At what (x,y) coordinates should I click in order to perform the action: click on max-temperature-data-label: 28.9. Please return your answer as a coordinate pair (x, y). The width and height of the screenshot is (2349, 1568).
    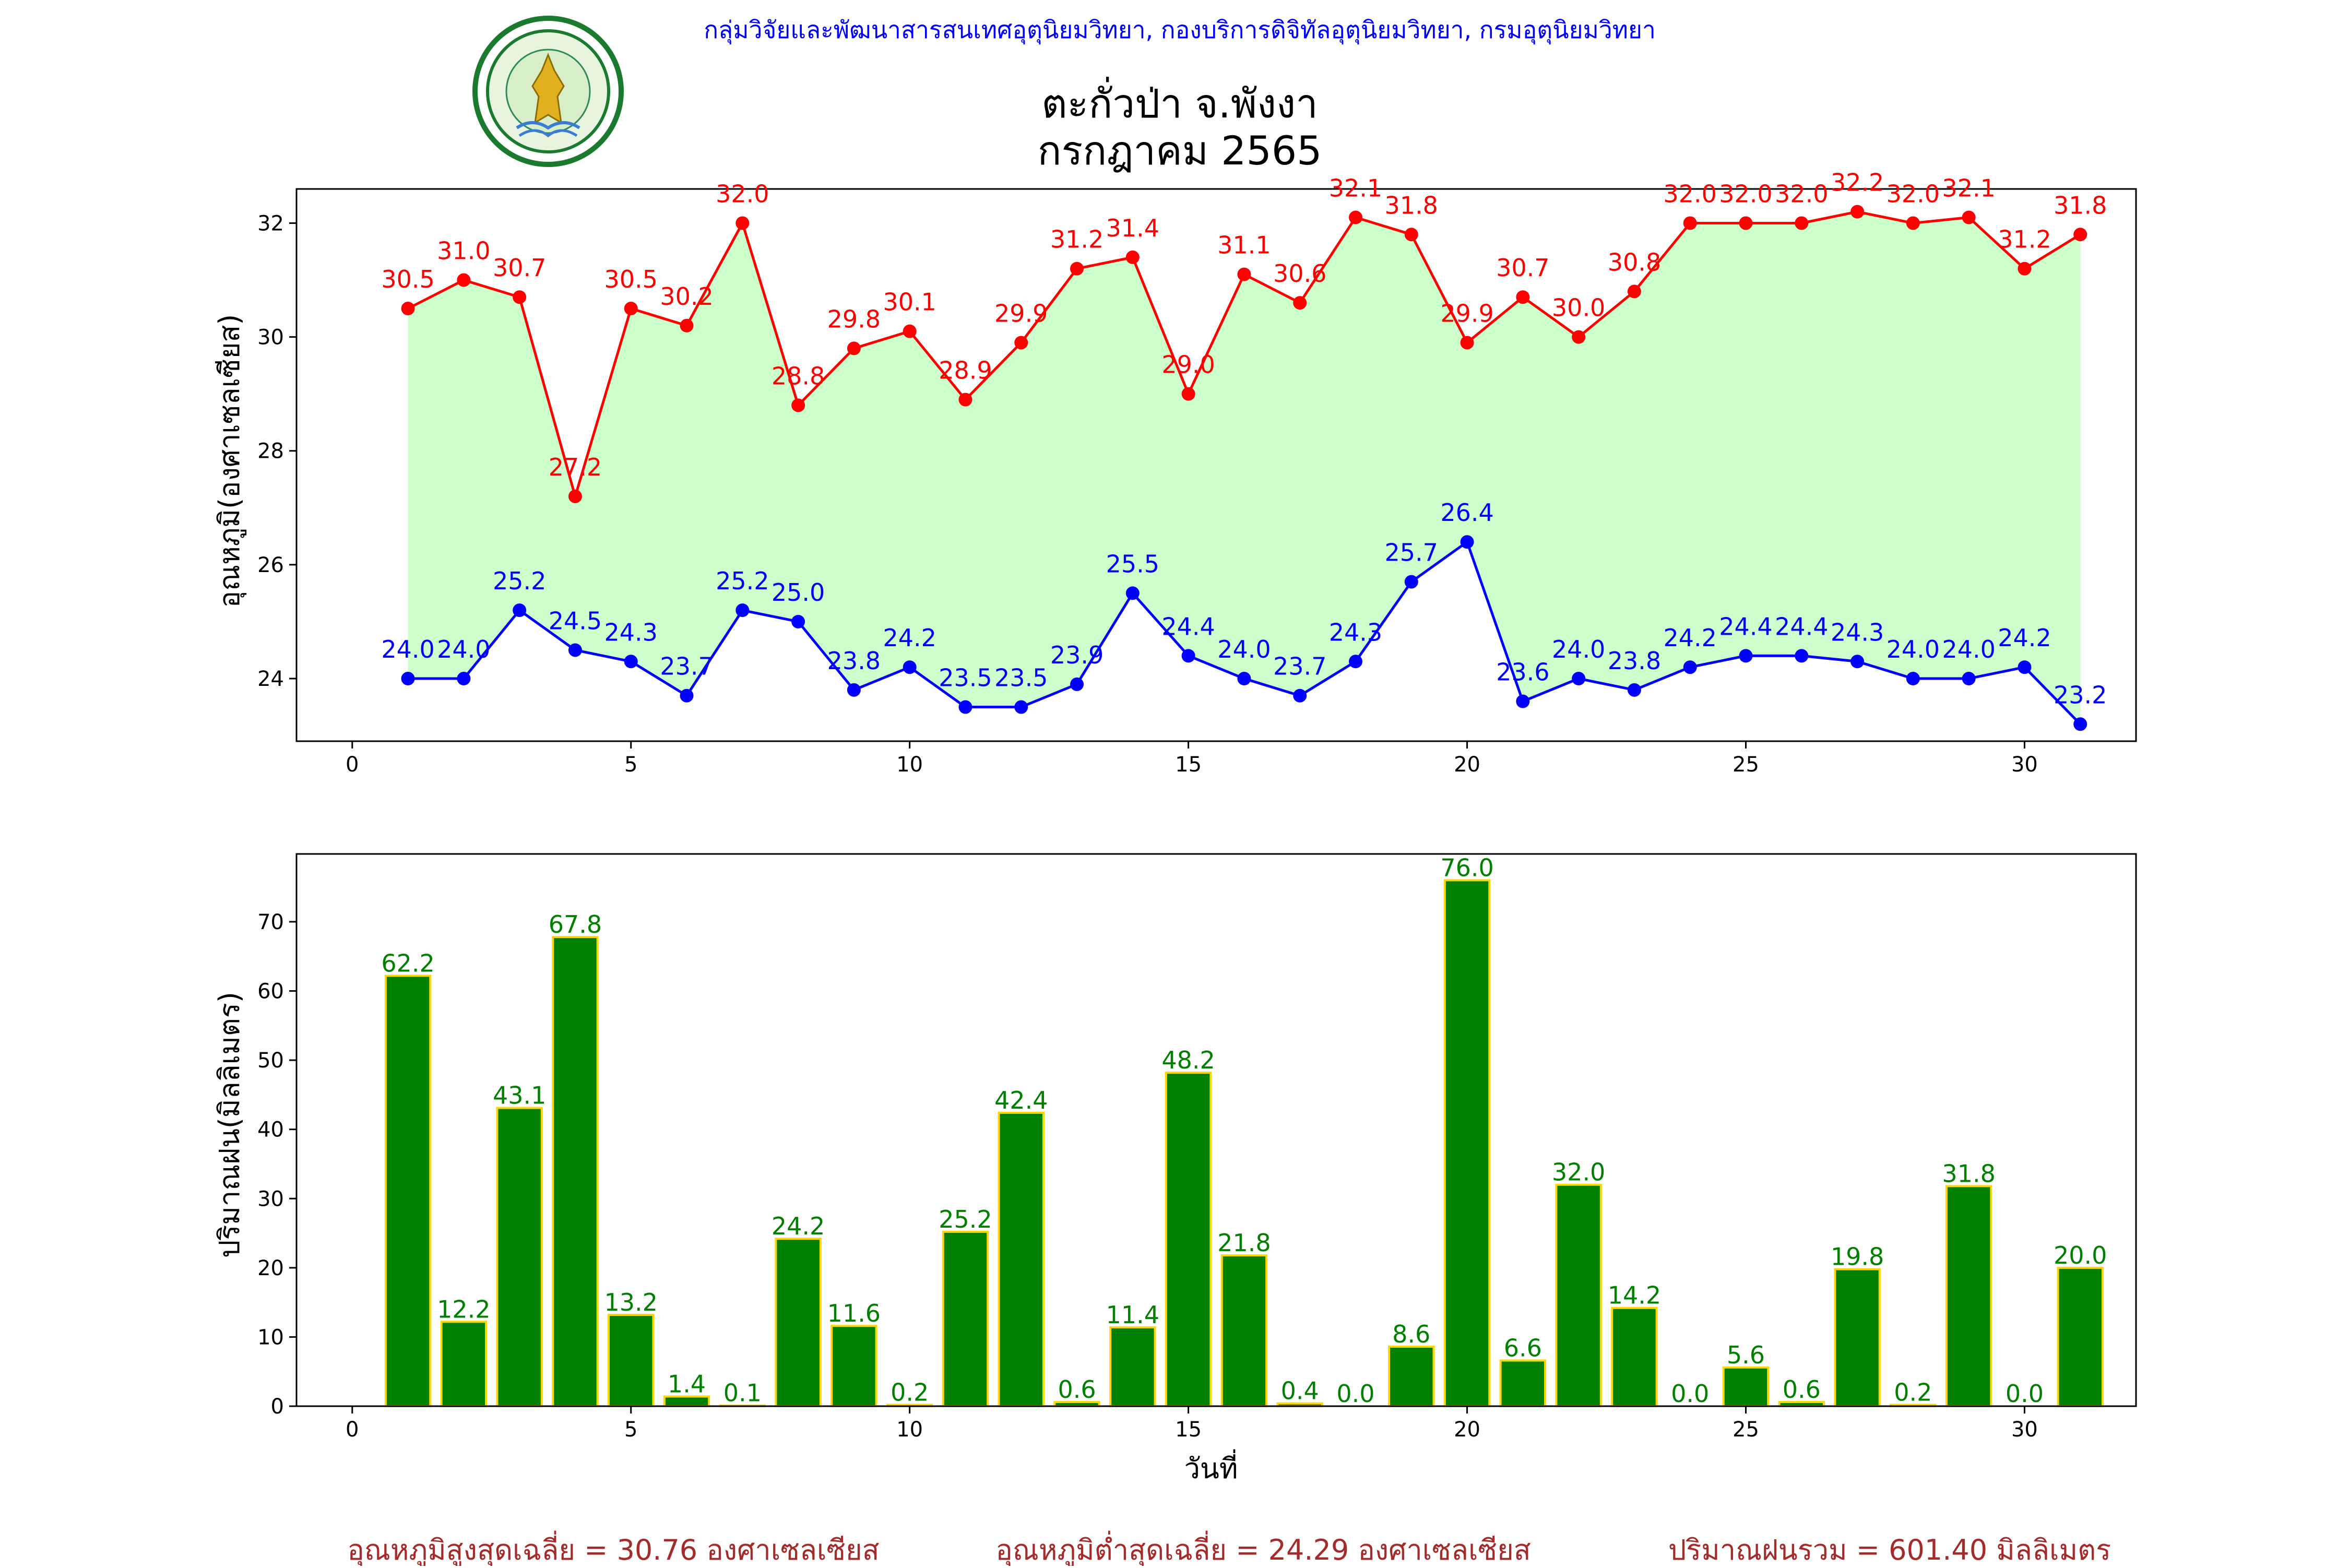
    Looking at the image, I should click on (965, 371).